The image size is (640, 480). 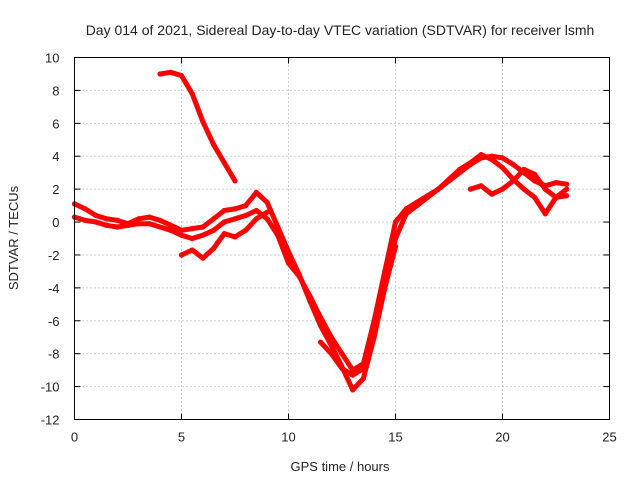 I want to click on x-tick-labels: 0 5 10 15 20 25, so click(x=344, y=437).